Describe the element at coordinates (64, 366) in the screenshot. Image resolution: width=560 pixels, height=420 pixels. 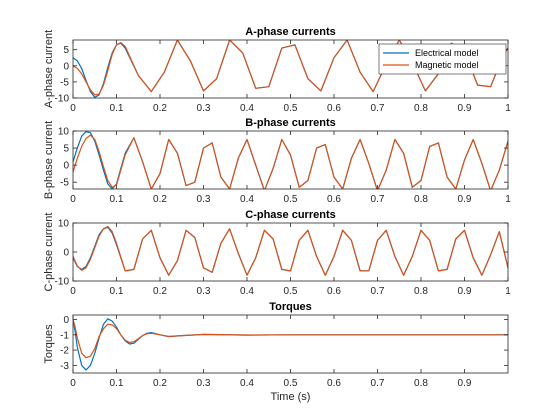
I see `y-tick-label: -3` at that location.